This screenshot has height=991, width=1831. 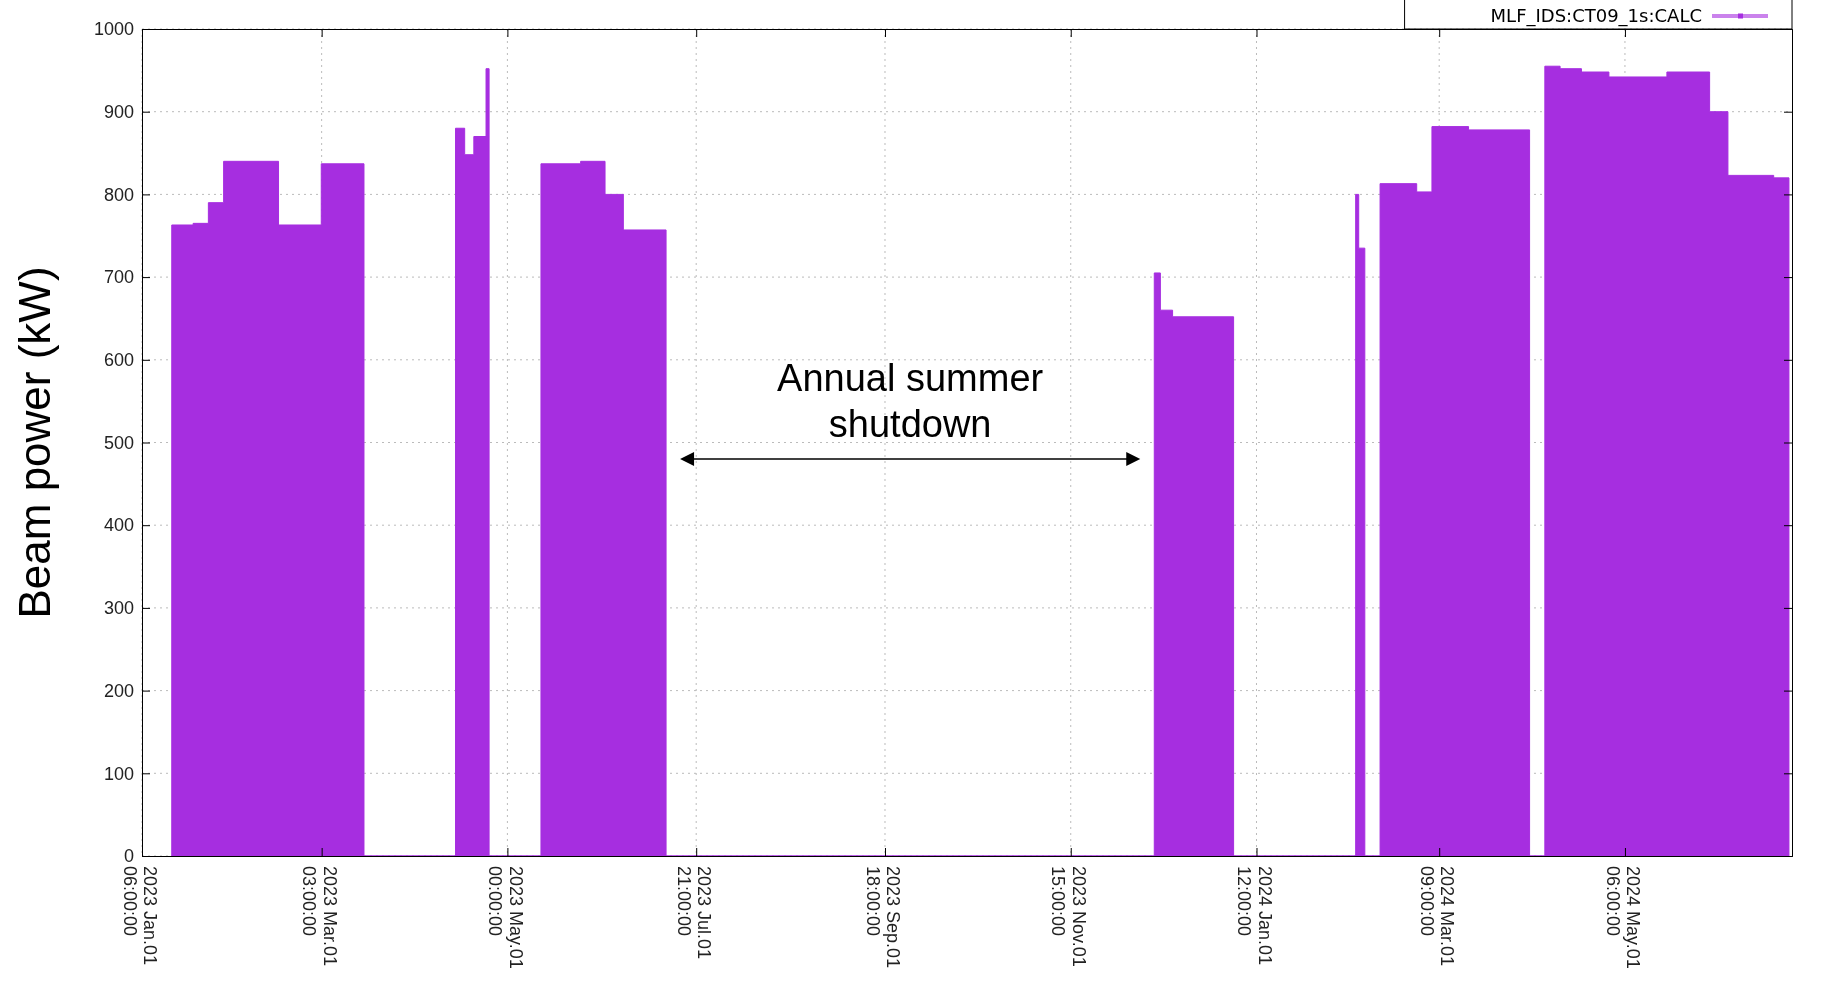 I want to click on y-tick-label: 900, so click(x=118, y=111).